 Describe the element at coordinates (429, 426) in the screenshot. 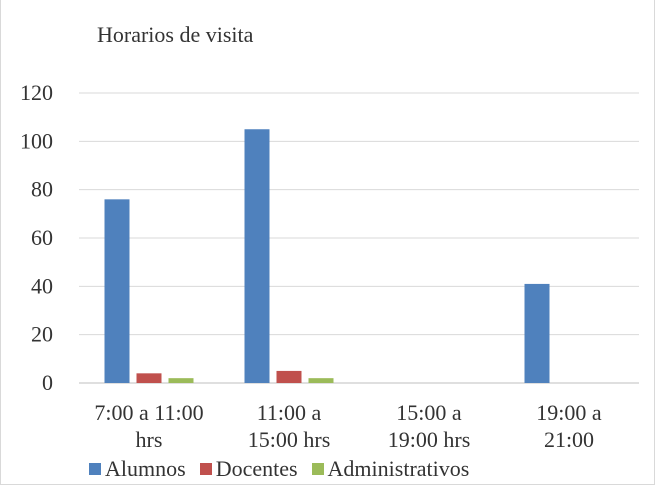

I see `x-category-label: 15:00 a 19:00 hrs` at that location.